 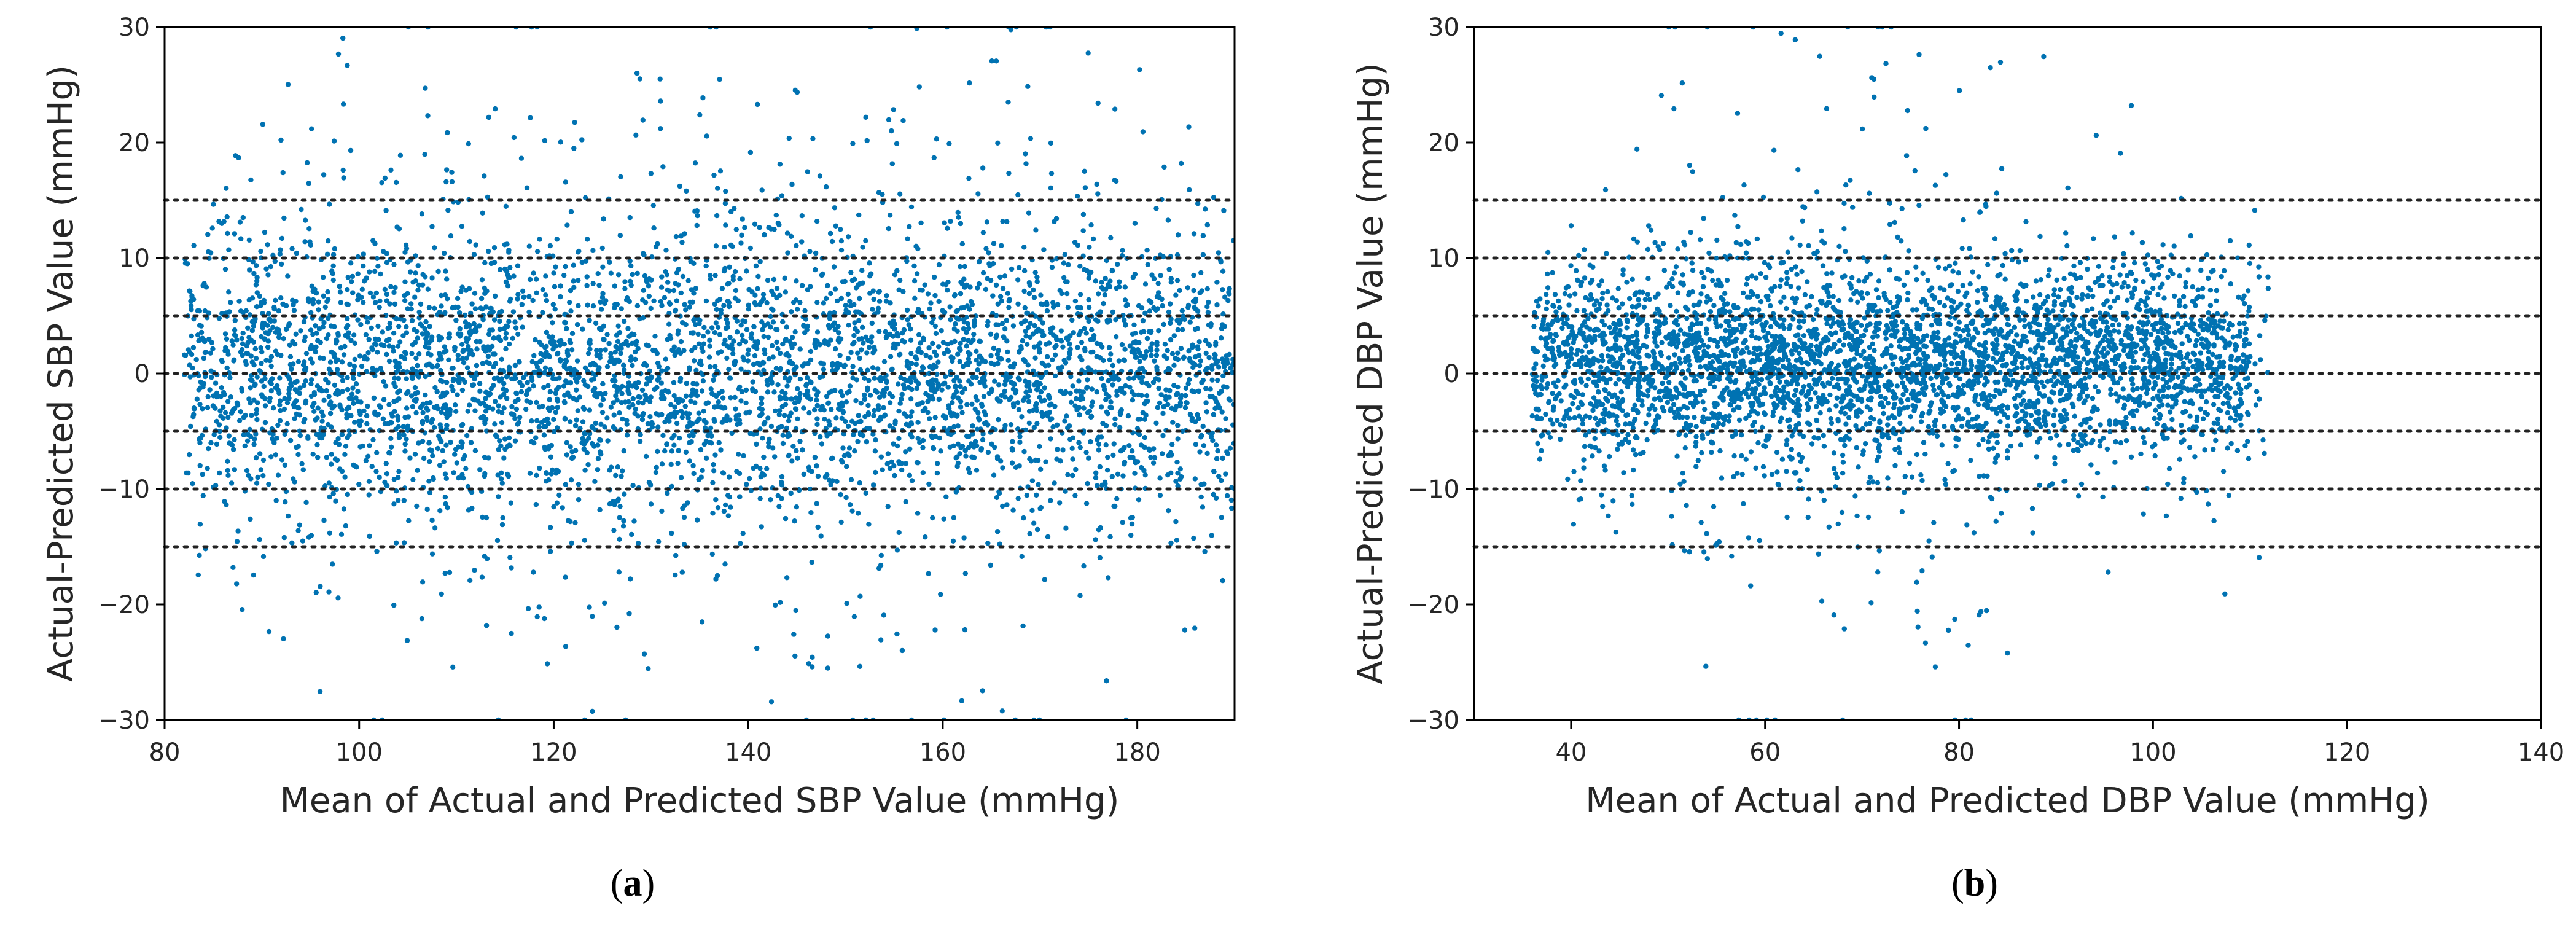 What do you see at coordinates (942, 752) in the screenshot?
I see `x-tick-label: 160` at bounding box center [942, 752].